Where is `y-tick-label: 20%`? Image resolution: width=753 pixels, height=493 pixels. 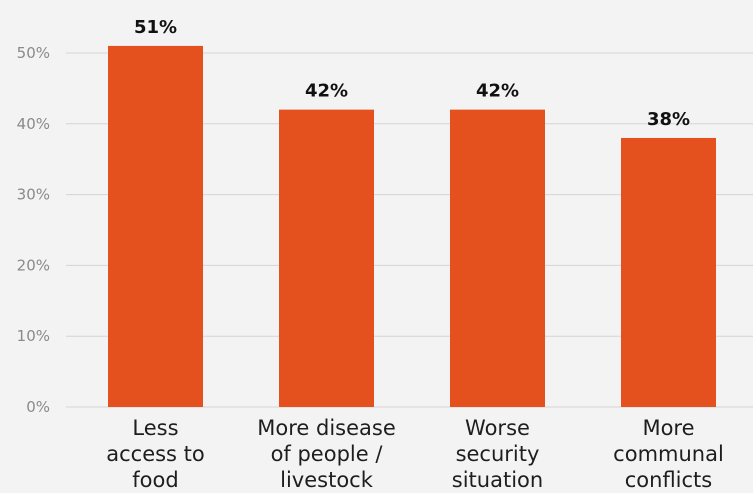 y-tick-label: 20% is located at coordinates (33, 265).